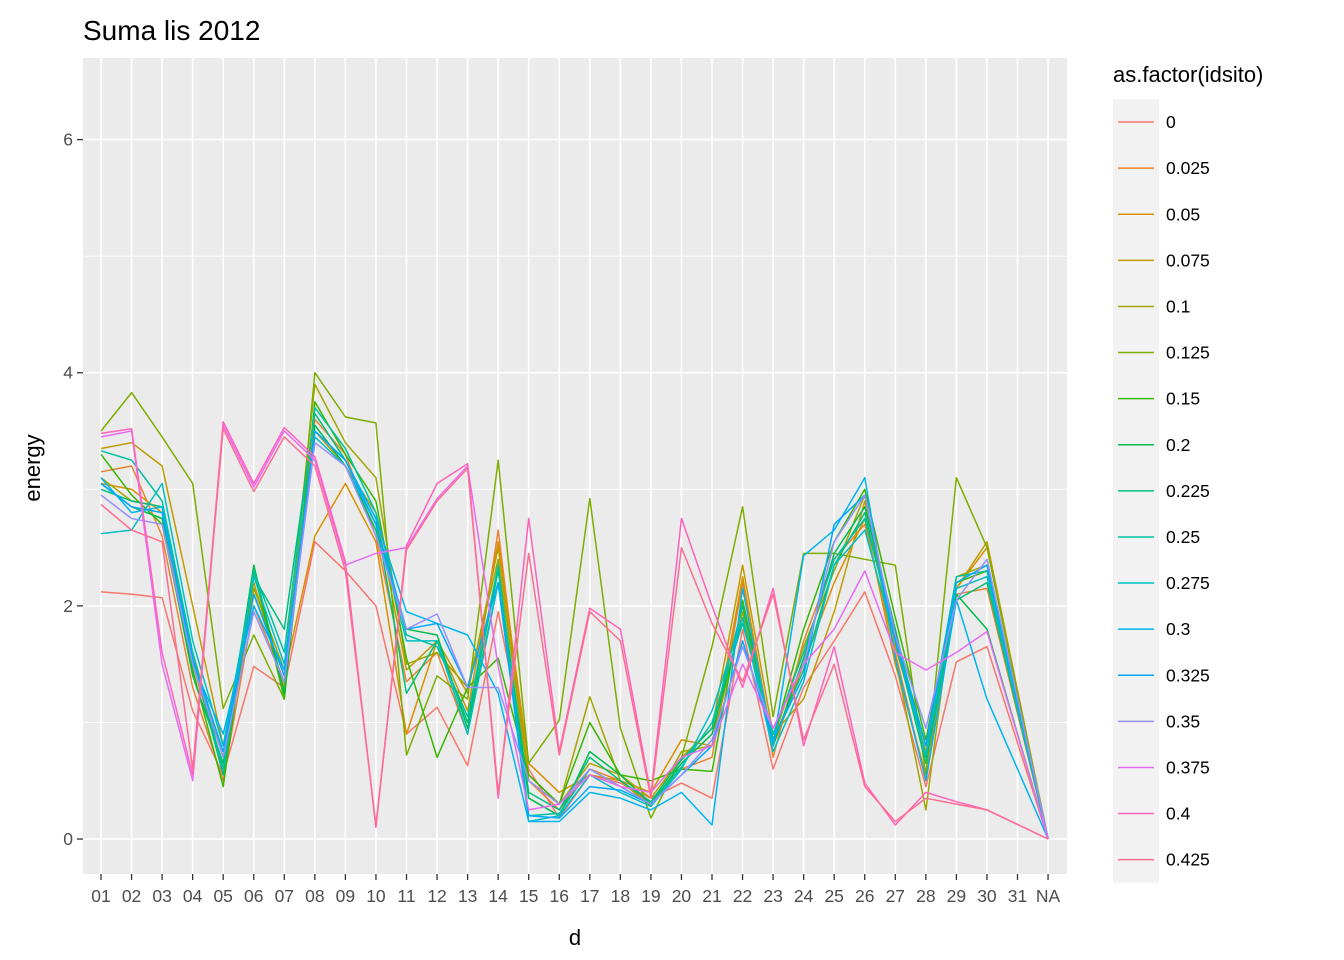  Describe the element at coordinates (406, 896) in the screenshot. I see `x-tick-label: 11` at that location.